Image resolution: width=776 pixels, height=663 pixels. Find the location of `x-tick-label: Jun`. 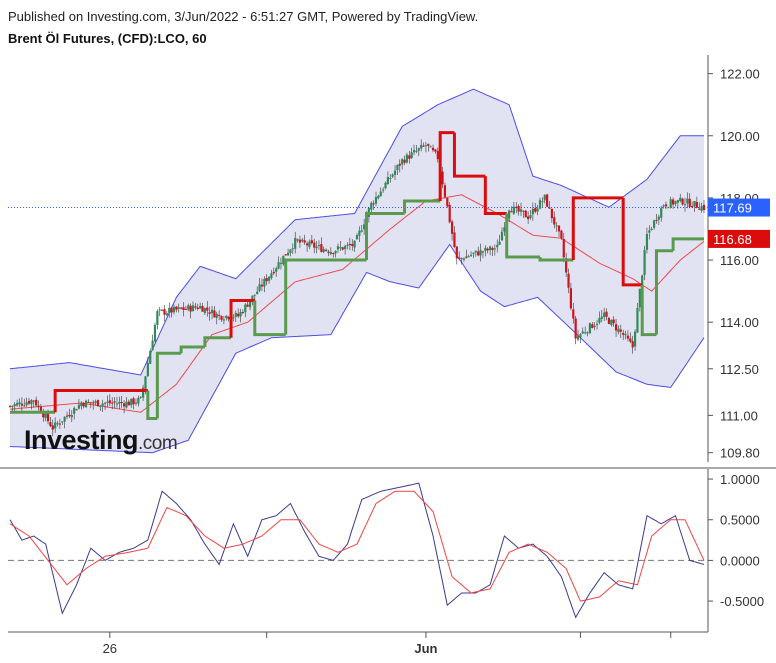

x-tick-label: Jun is located at coordinates (425, 648).